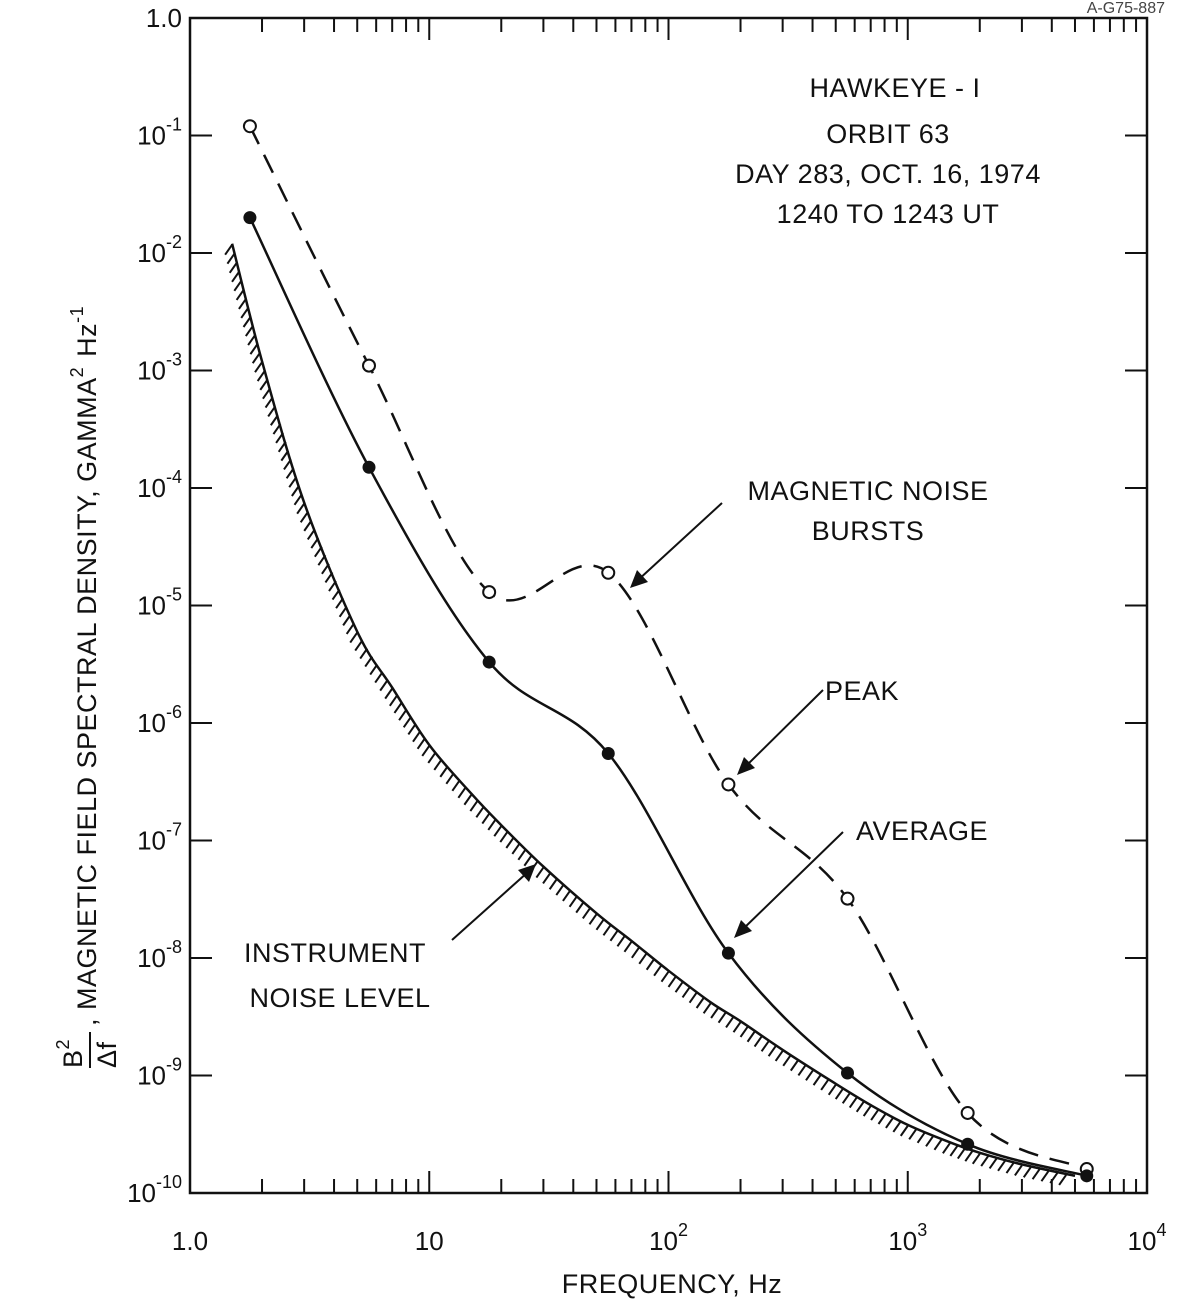 The image size is (1183, 1313). What do you see at coordinates (867, 491) in the screenshot?
I see `bursts-label-line-1: MAGNETIC NOISE` at bounding box center [867, 491].